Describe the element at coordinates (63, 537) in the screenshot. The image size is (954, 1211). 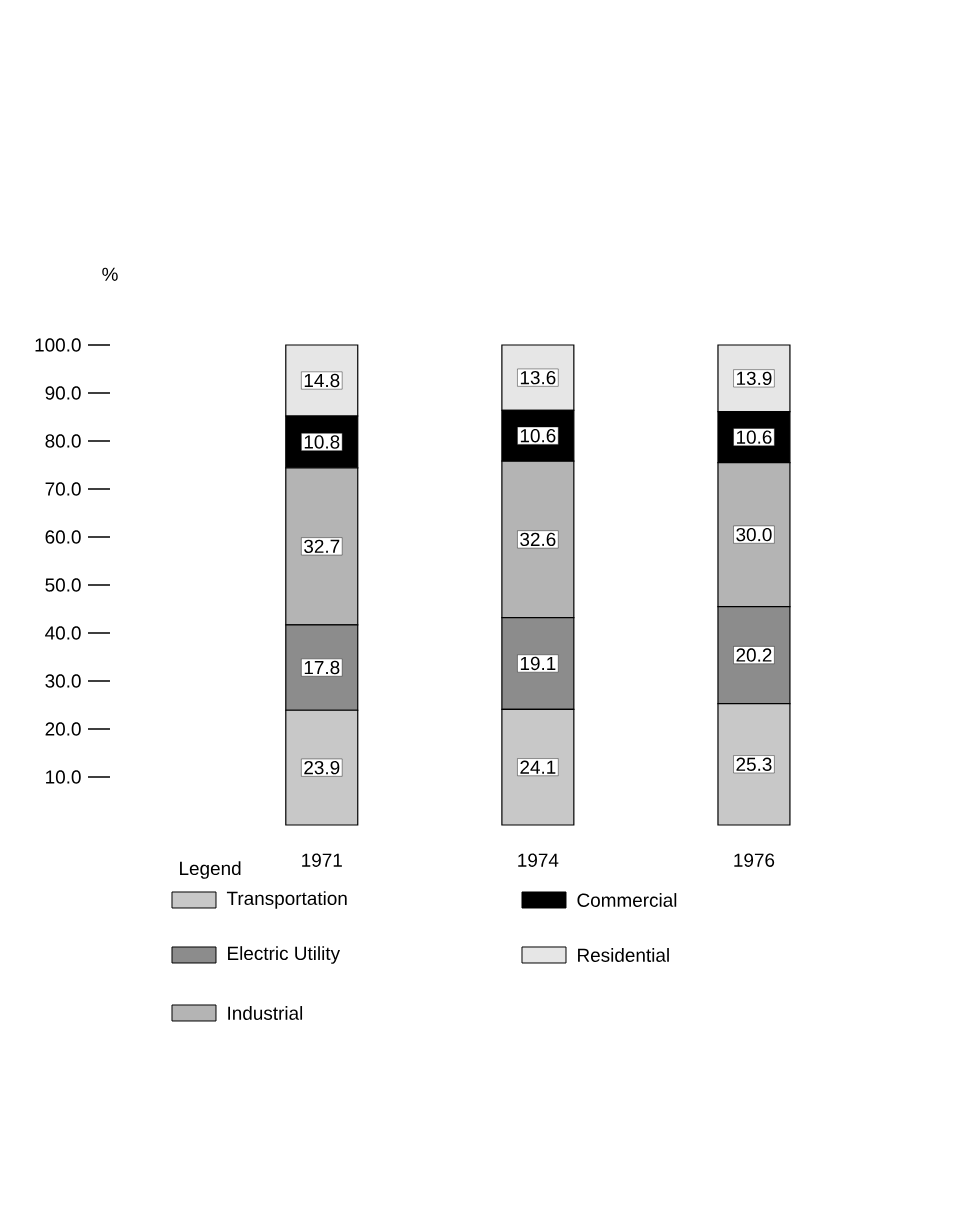
I see `y-tick-label: 60.0` at that location.